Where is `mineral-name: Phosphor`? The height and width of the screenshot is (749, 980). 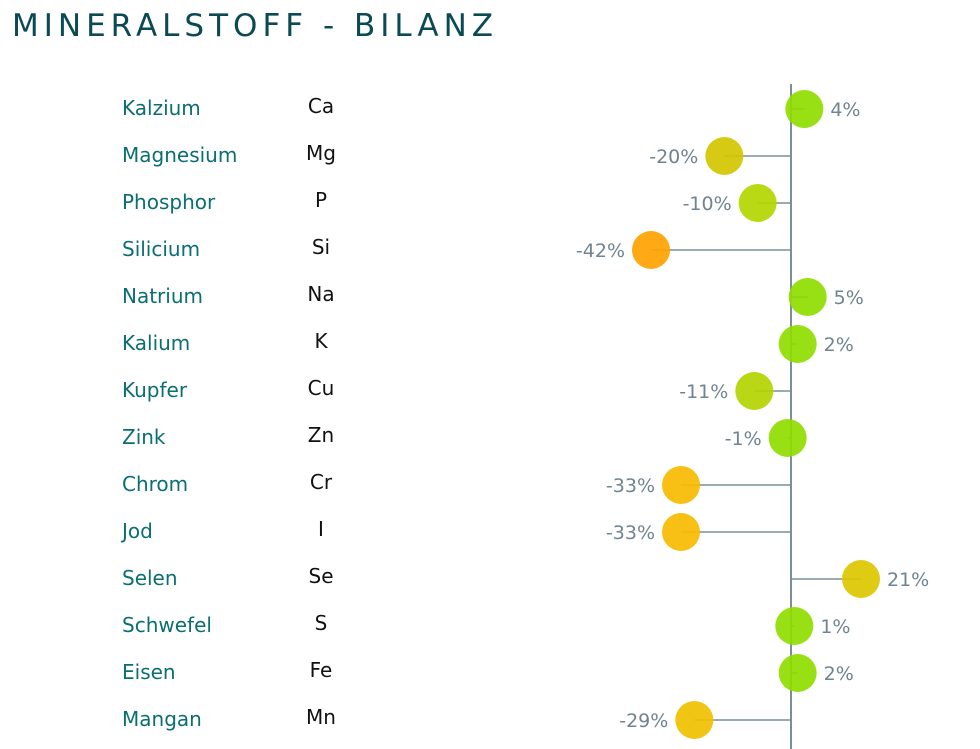
mineral-name: Phosphor is located at coordinates (169, 202).